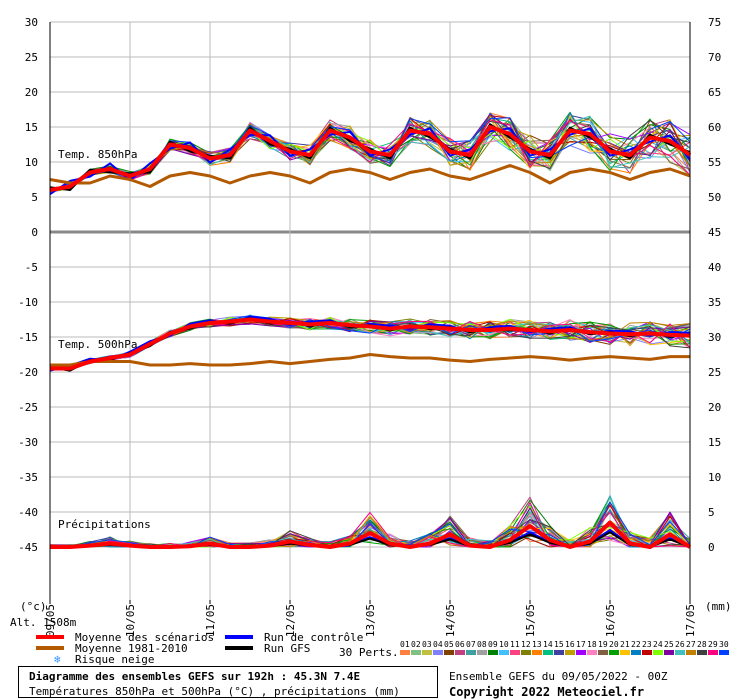 Image resolution: width=740 pixels, height=700 pixels. Describe the element at coordinates (427, 644) in the screenshot. I see `perturbation-number: 03` at that location.